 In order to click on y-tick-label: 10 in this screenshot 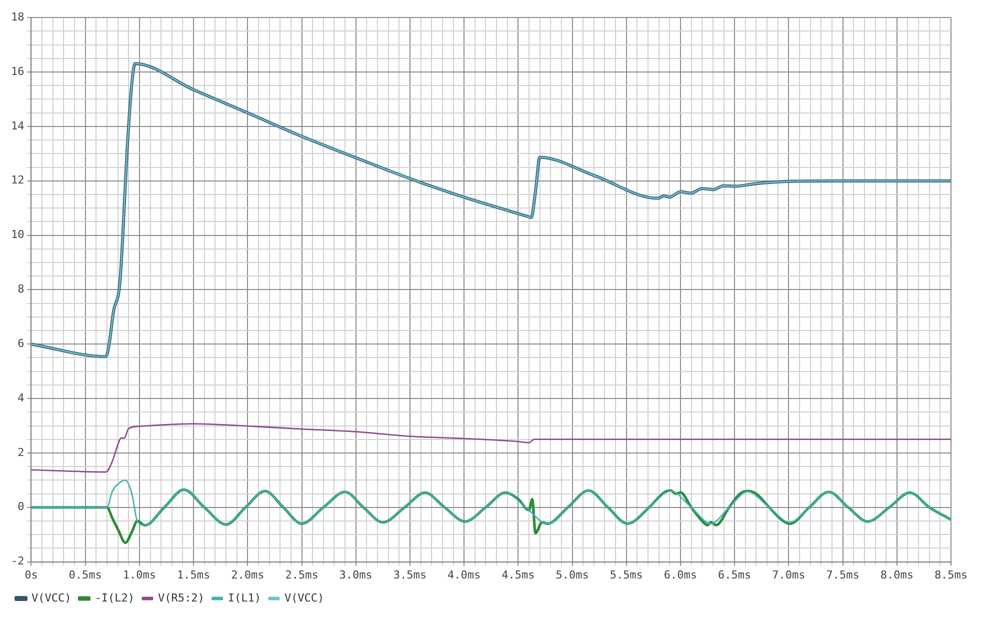, I will do `click(17, 235)`.